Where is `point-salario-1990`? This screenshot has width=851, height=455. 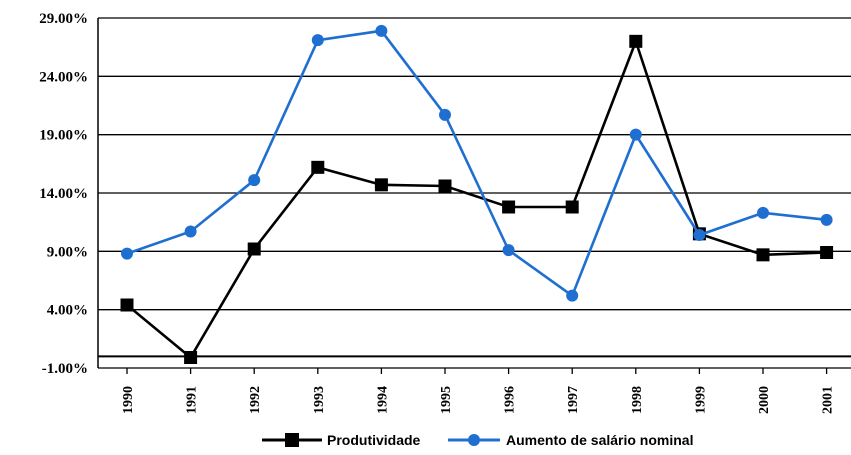
point-salario-1990 is located at coordinates (127, 253).